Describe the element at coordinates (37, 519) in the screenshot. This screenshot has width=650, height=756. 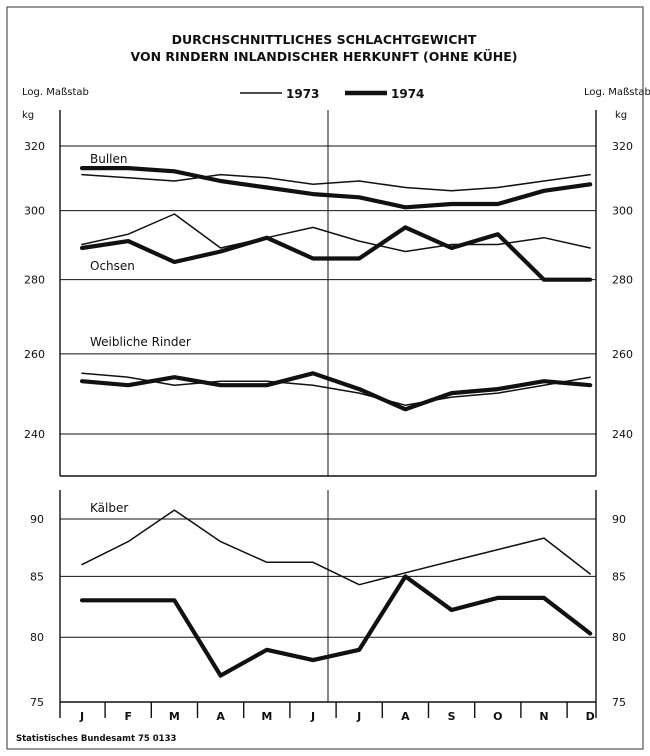
I see `y-tick-left-90: 90` at that location.